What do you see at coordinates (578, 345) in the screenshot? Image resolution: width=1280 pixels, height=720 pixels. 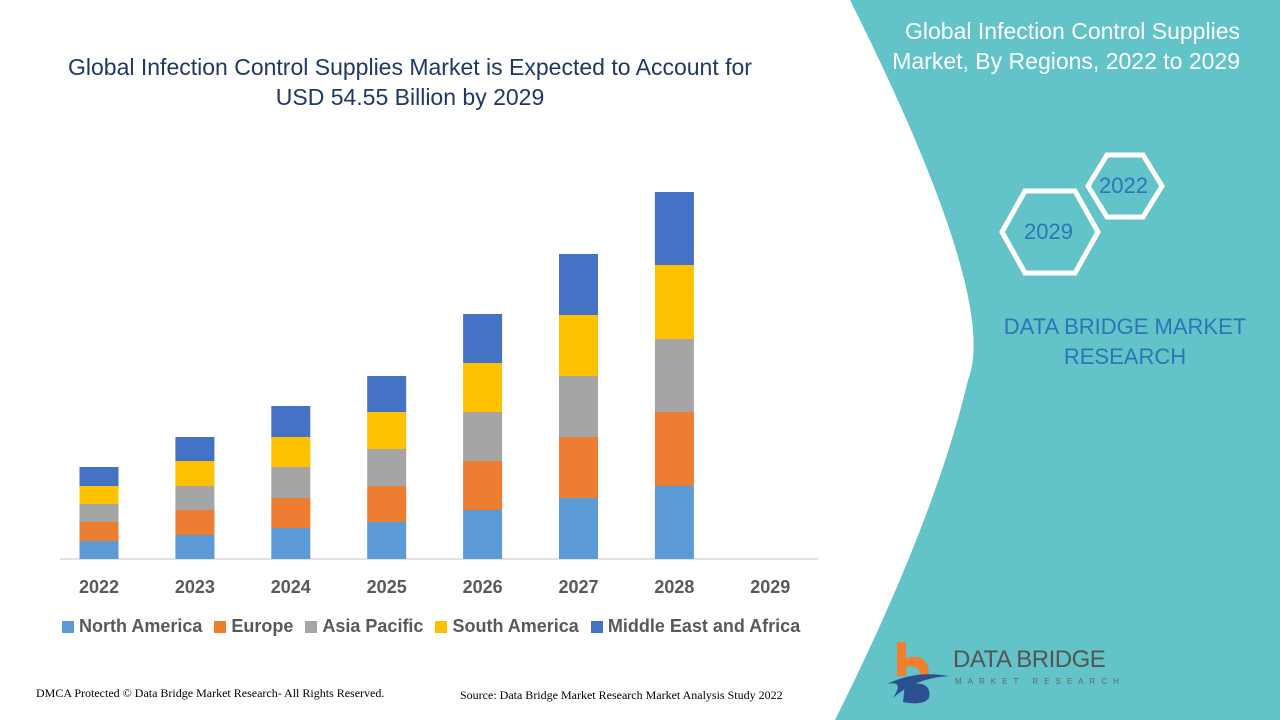 I see `bar-segment-2027-south-america` at bounding box center [578, 345].